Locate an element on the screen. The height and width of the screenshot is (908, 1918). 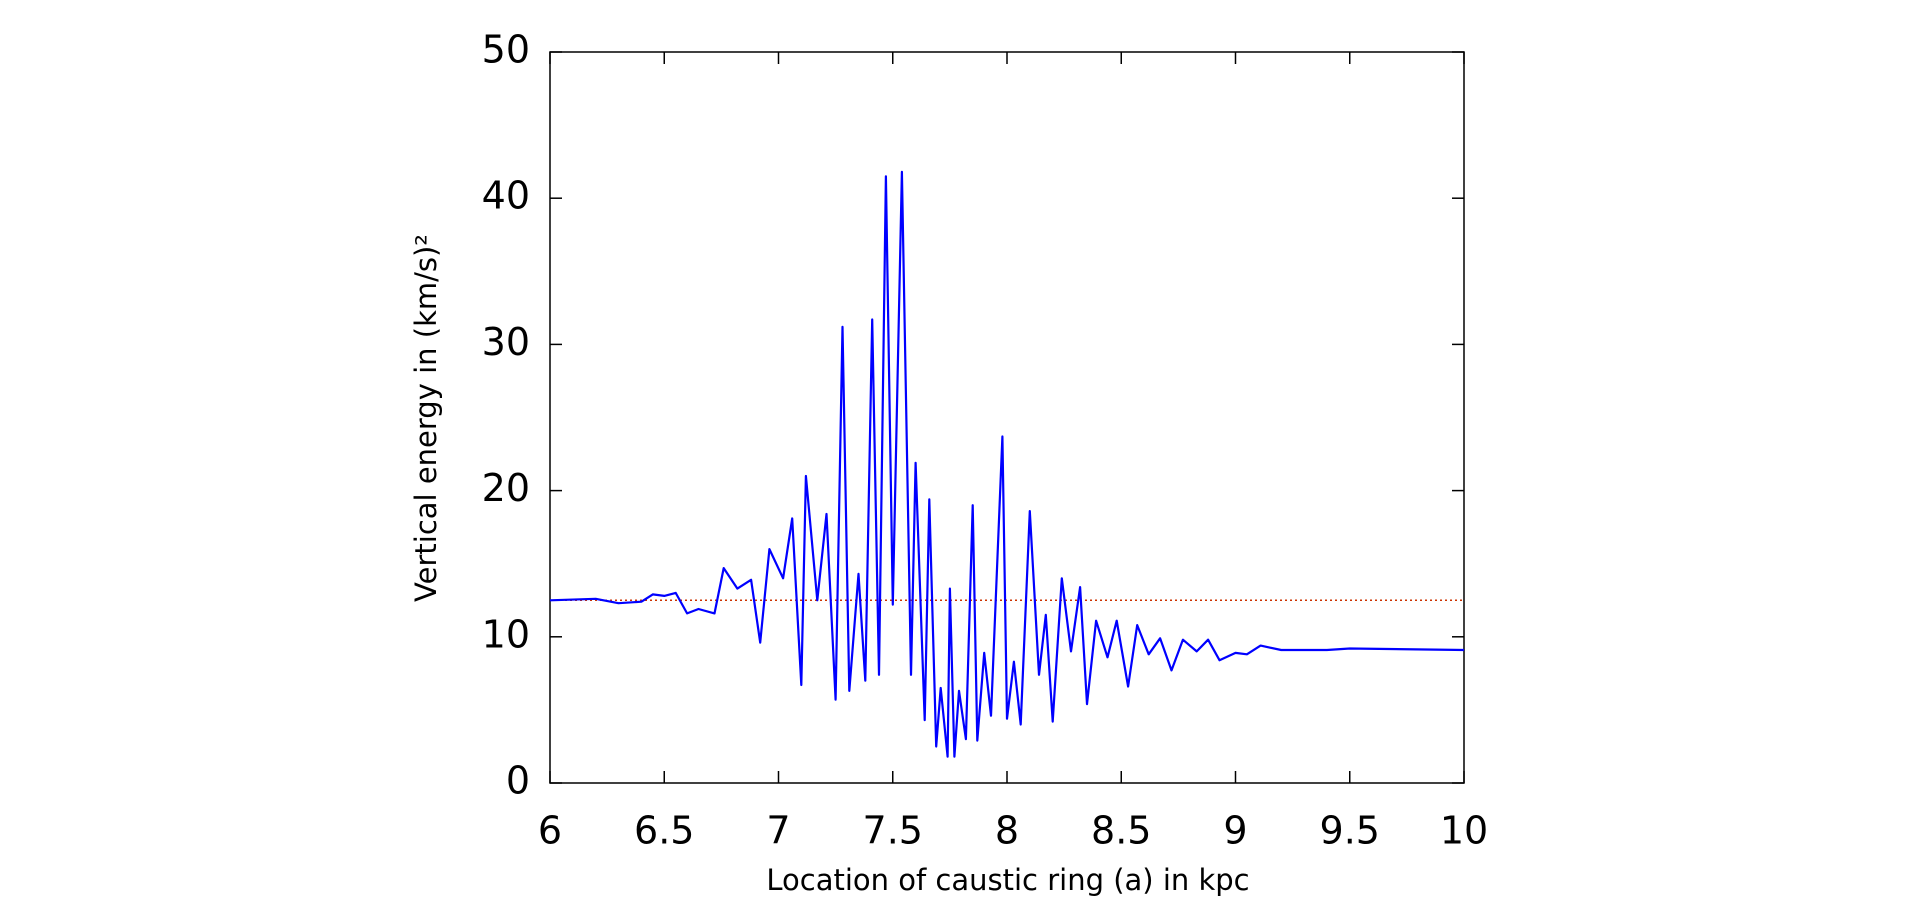
y-tick-label: 0 is located at coordinates (518, 781).